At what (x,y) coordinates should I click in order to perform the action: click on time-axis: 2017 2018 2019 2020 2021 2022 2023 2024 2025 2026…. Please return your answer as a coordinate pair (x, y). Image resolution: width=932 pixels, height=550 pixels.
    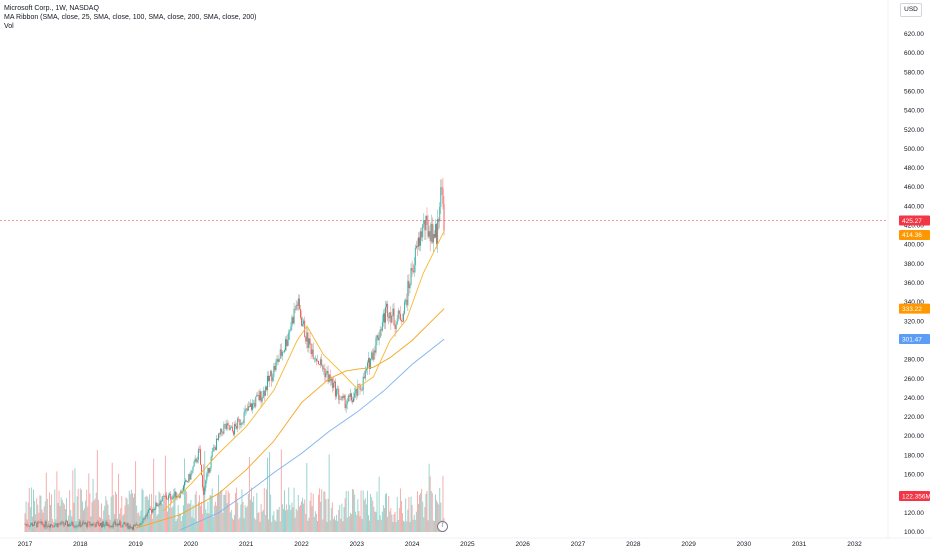
    Looking at the image, I should click on (466, 542).